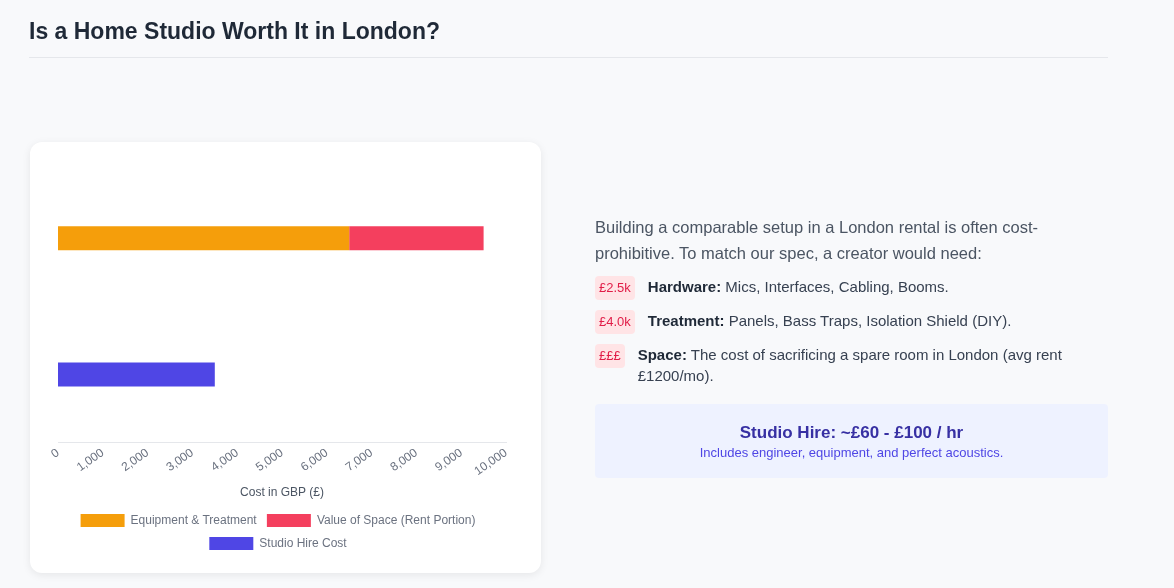  Describe the element at coordinates (798, 287) in the screenshot. I see `text: Hardware: Mics, Interfaces, Cabling, Booms.` at that location.